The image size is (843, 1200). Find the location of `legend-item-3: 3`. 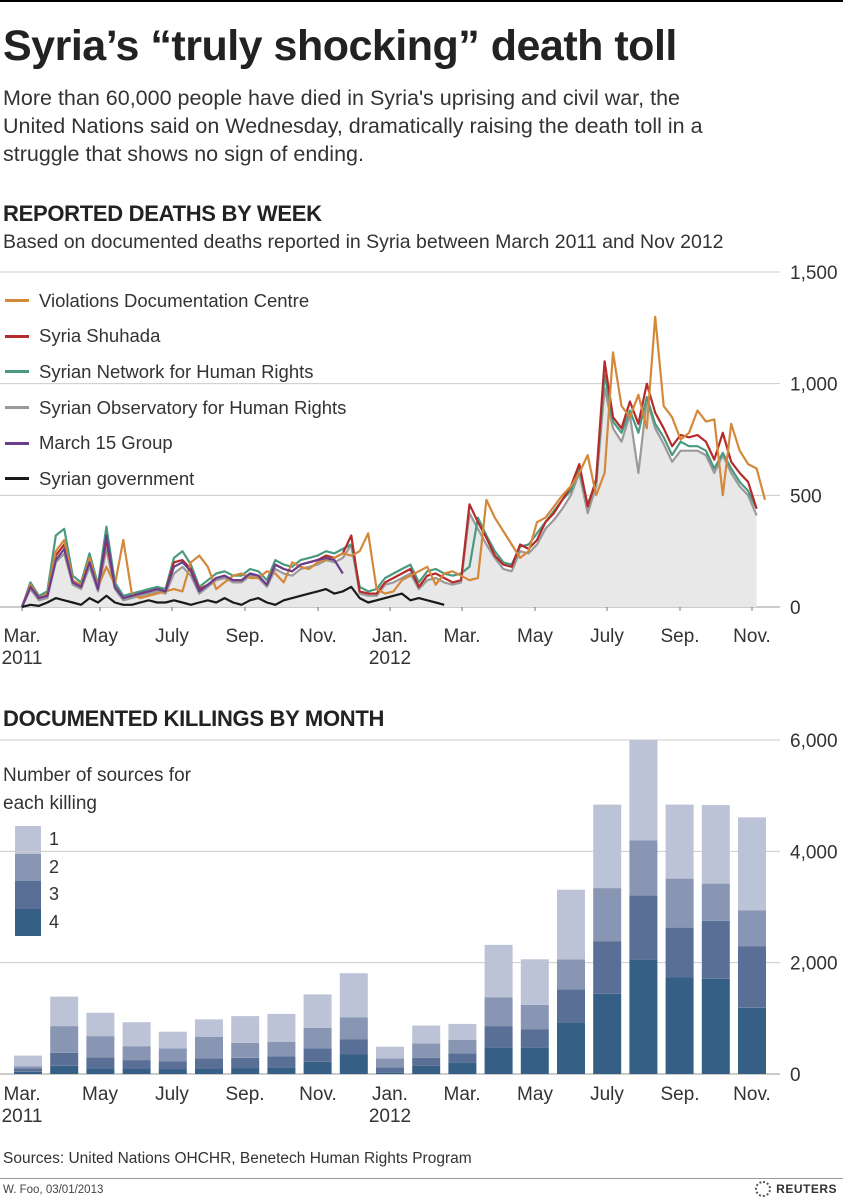

legend-item-3: 3 is located at coordinates (37, 895).